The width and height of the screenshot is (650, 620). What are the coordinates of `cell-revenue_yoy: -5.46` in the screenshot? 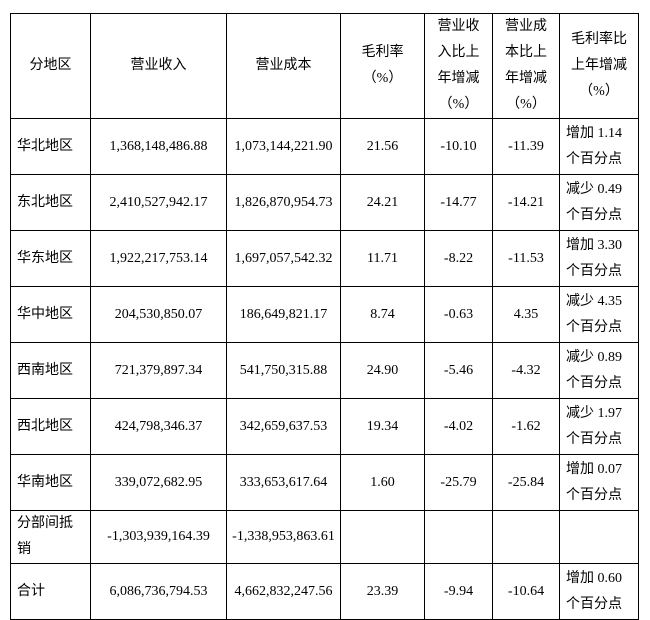 It's located at (458, 370).